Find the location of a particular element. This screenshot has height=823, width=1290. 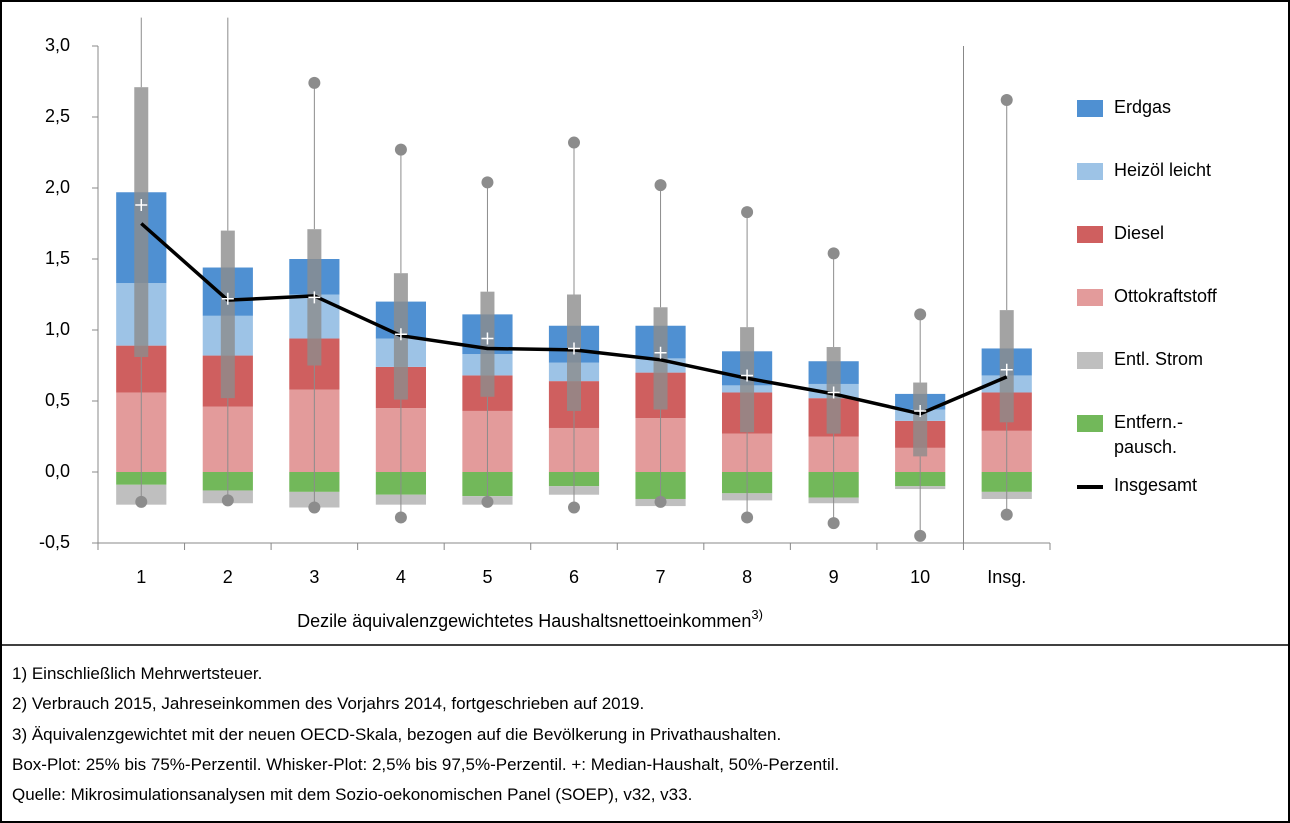

x-tick-label: 5 is located at coordinates (487, 577).